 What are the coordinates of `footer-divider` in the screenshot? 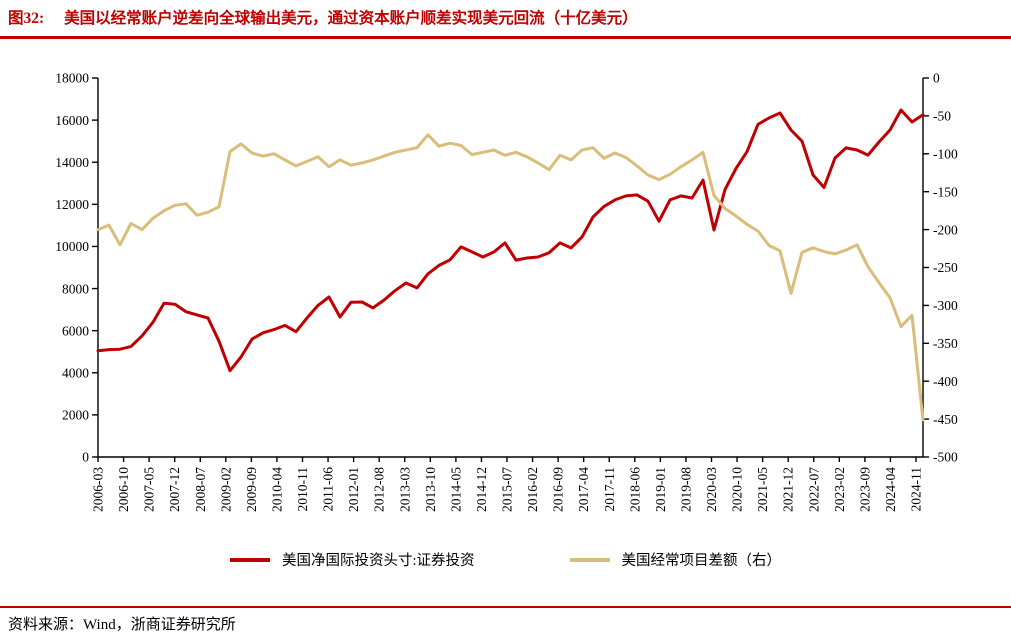 It's located at (505, 607).